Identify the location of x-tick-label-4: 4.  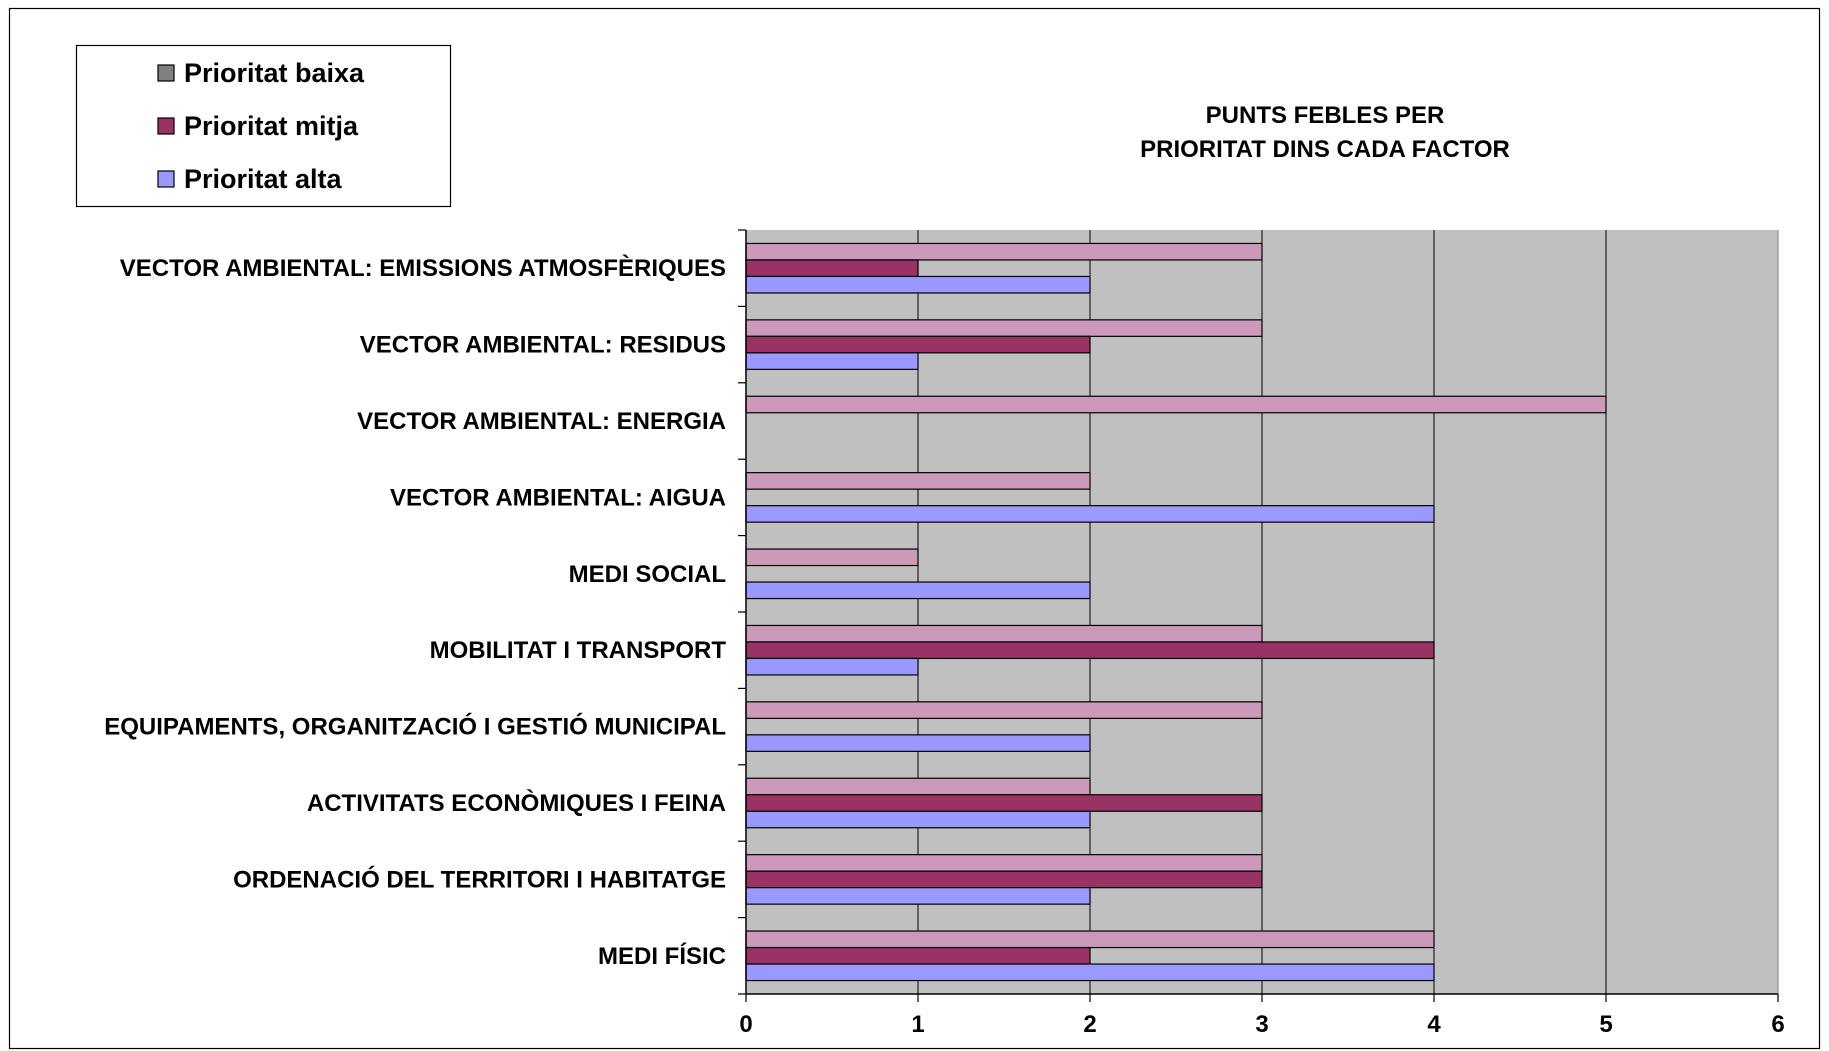
(1434, 1024).